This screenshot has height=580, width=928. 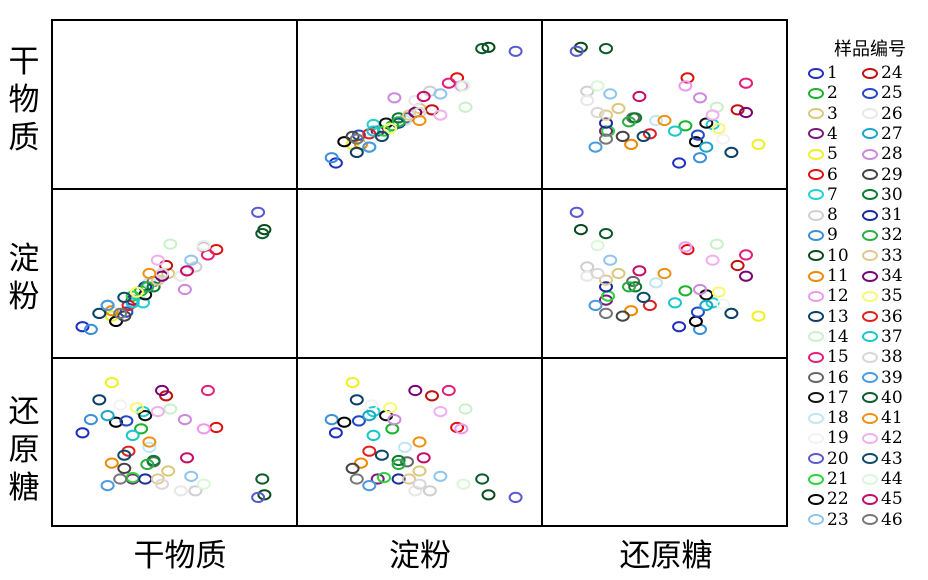 I want to click on legend-label: 43, so click(x=892, y=458).